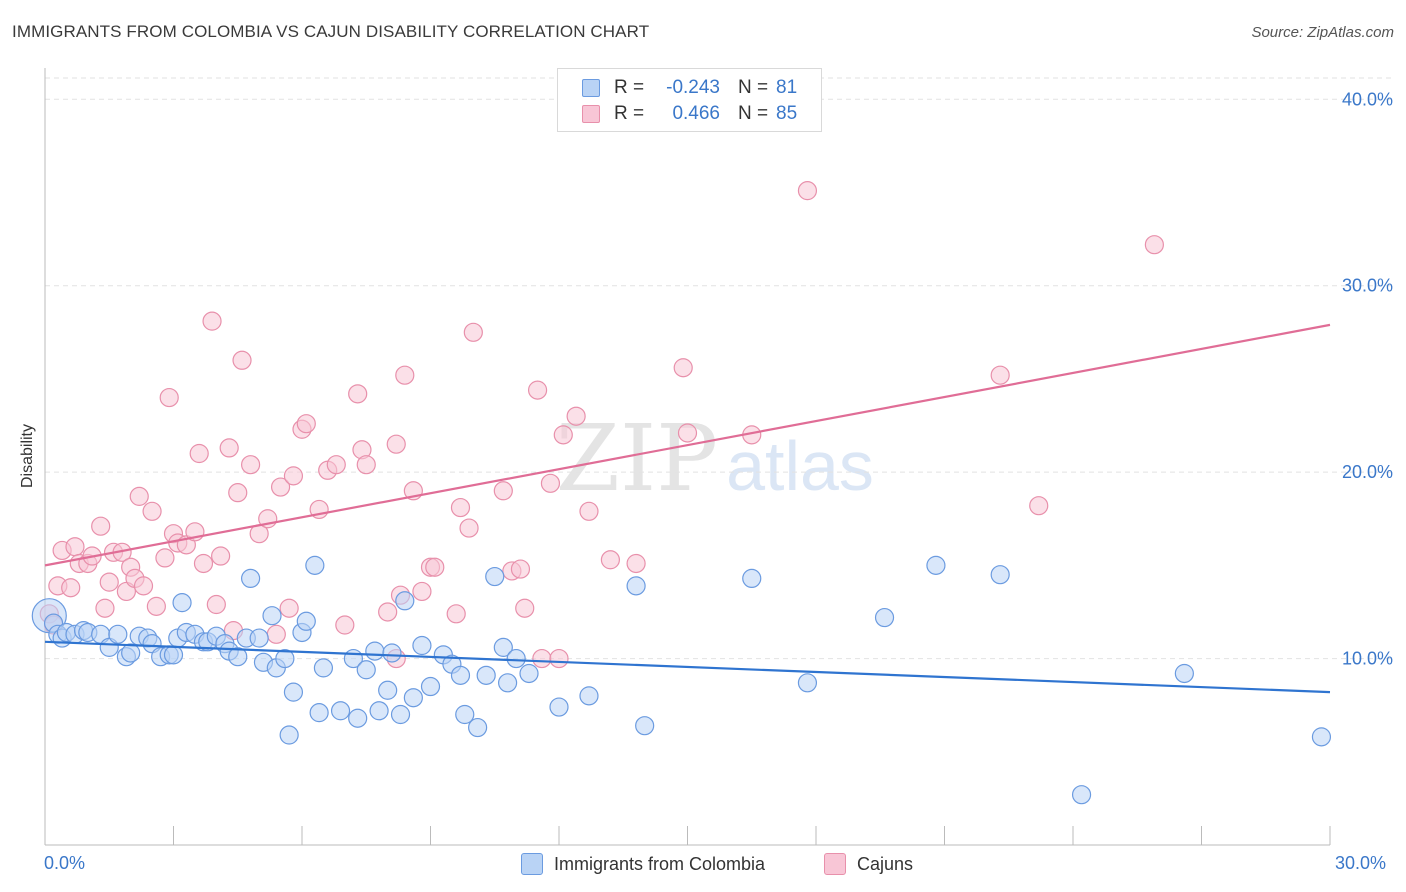 This screenshot has height=892, width=1406. I want to click on r-label: R =, so click(629, 113).